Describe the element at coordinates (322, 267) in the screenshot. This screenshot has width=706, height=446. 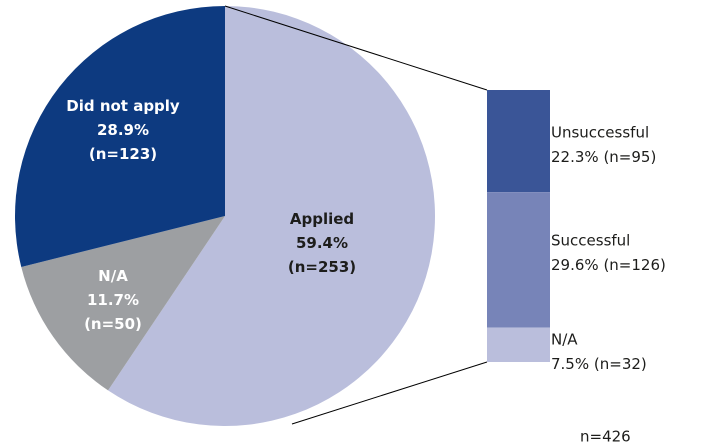
I see `slice-label-line: (n=253)` at that location.